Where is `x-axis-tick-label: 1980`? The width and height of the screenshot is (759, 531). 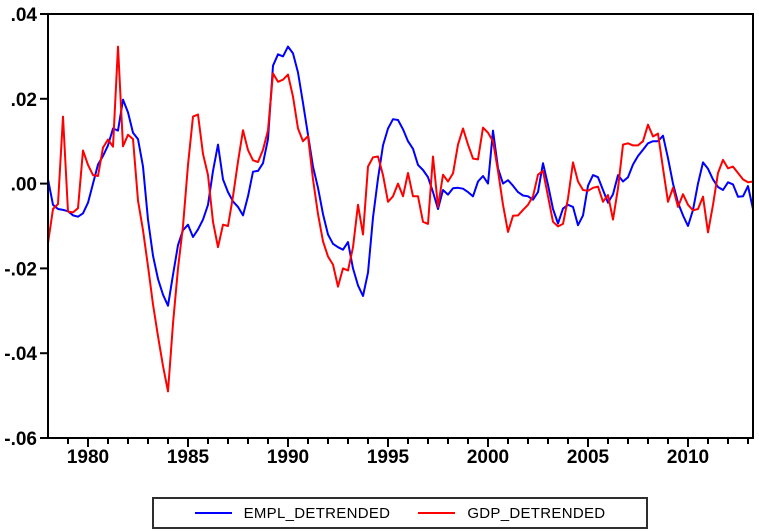
x-axis-tick-label: 1980 is located at coordinates (88, 457).